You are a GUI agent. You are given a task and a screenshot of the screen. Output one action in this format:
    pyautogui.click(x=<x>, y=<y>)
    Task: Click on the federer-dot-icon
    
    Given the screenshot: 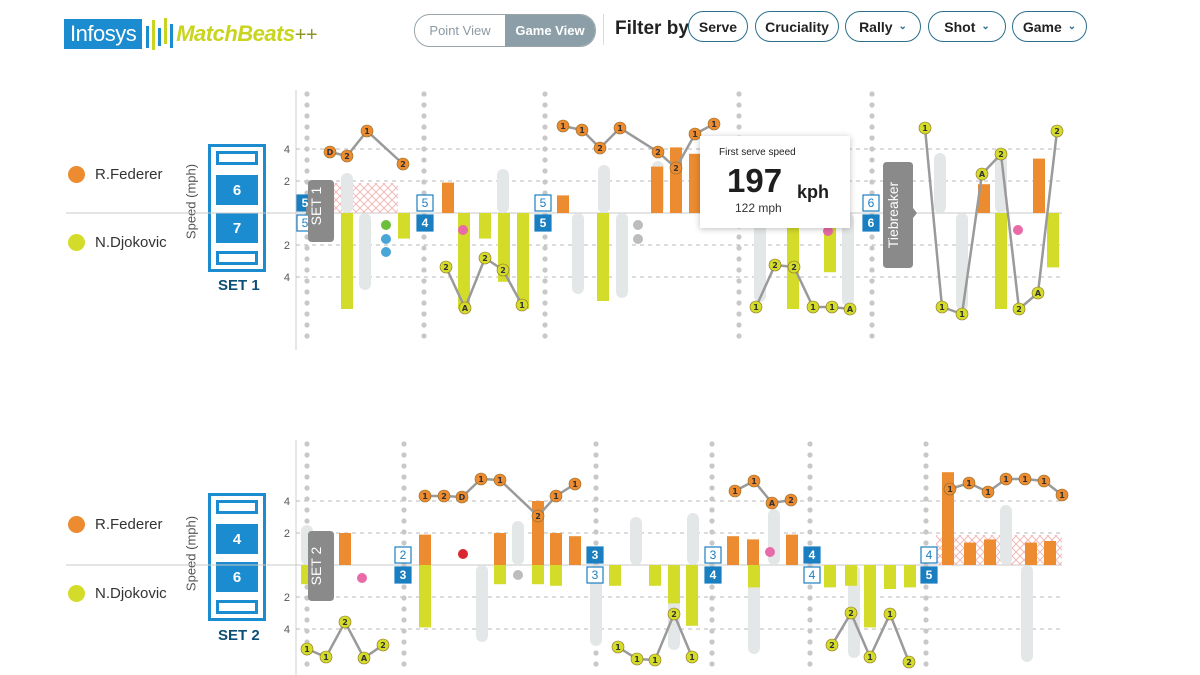 What is the action you would take?
    pyautogui.click(x=76, y=174)
    